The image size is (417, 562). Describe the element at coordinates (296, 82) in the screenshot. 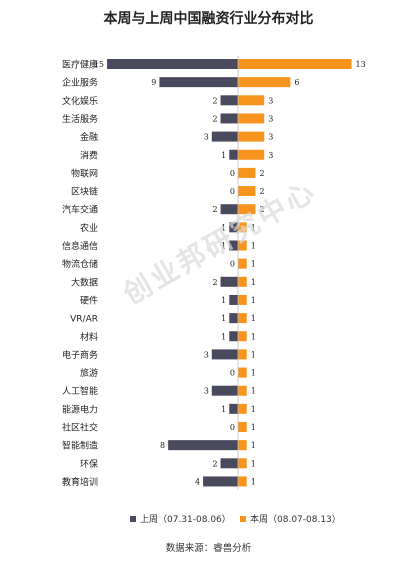

I see `data-label-curr: 6` at that location.